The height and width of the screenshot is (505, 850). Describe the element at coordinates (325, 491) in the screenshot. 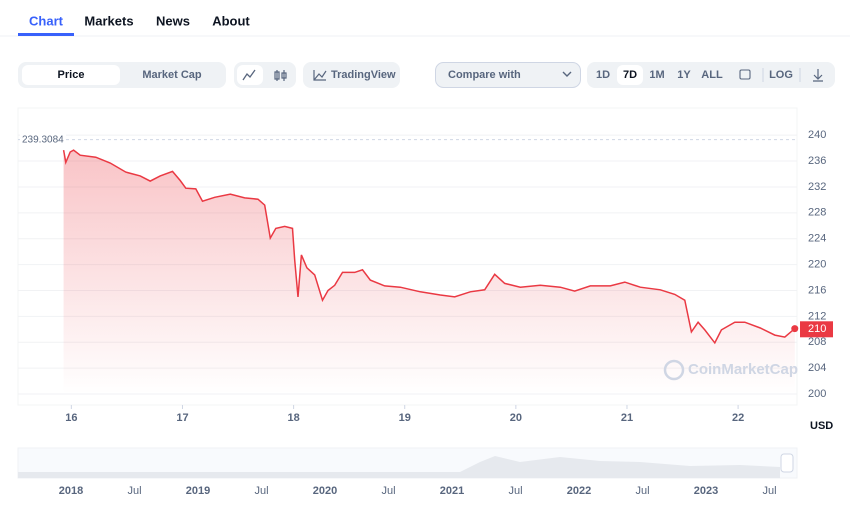

I see `navigator-label: 2020` at that location.